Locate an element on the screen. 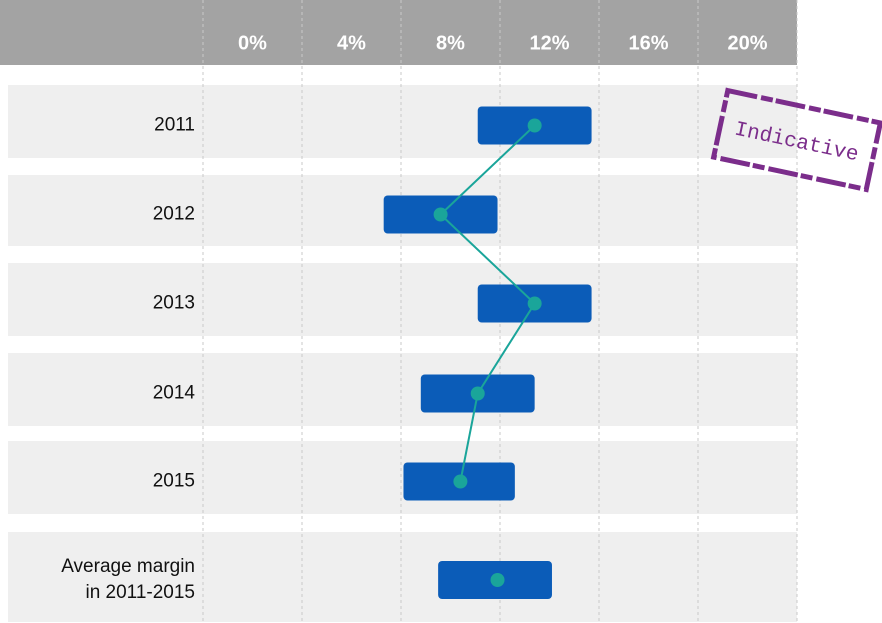 The height and width of the screenshot is (623, 882). row-label: 2012 is located at coordinates (174, 214).